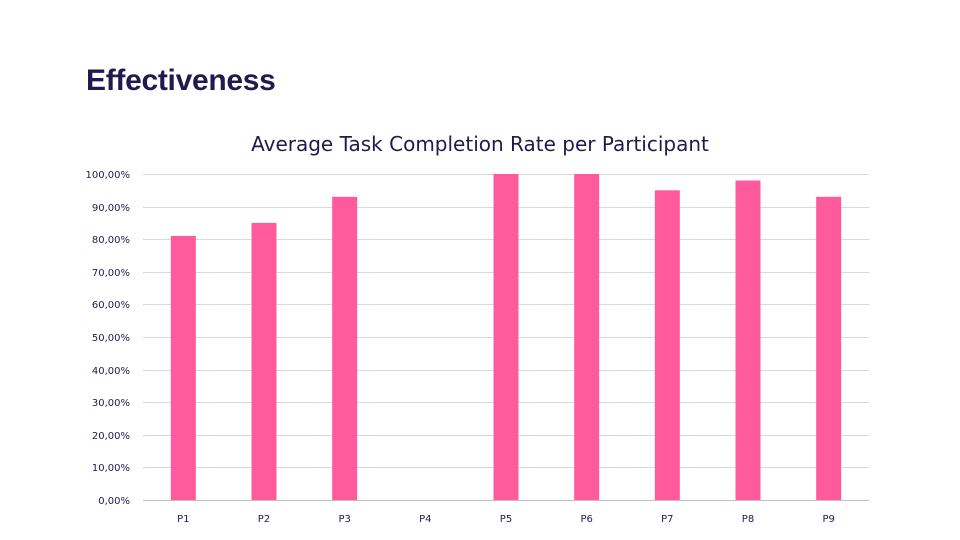 This screenshot has width=960, height=540. I want to click on x-tick-label: P4, so click(425, 519).